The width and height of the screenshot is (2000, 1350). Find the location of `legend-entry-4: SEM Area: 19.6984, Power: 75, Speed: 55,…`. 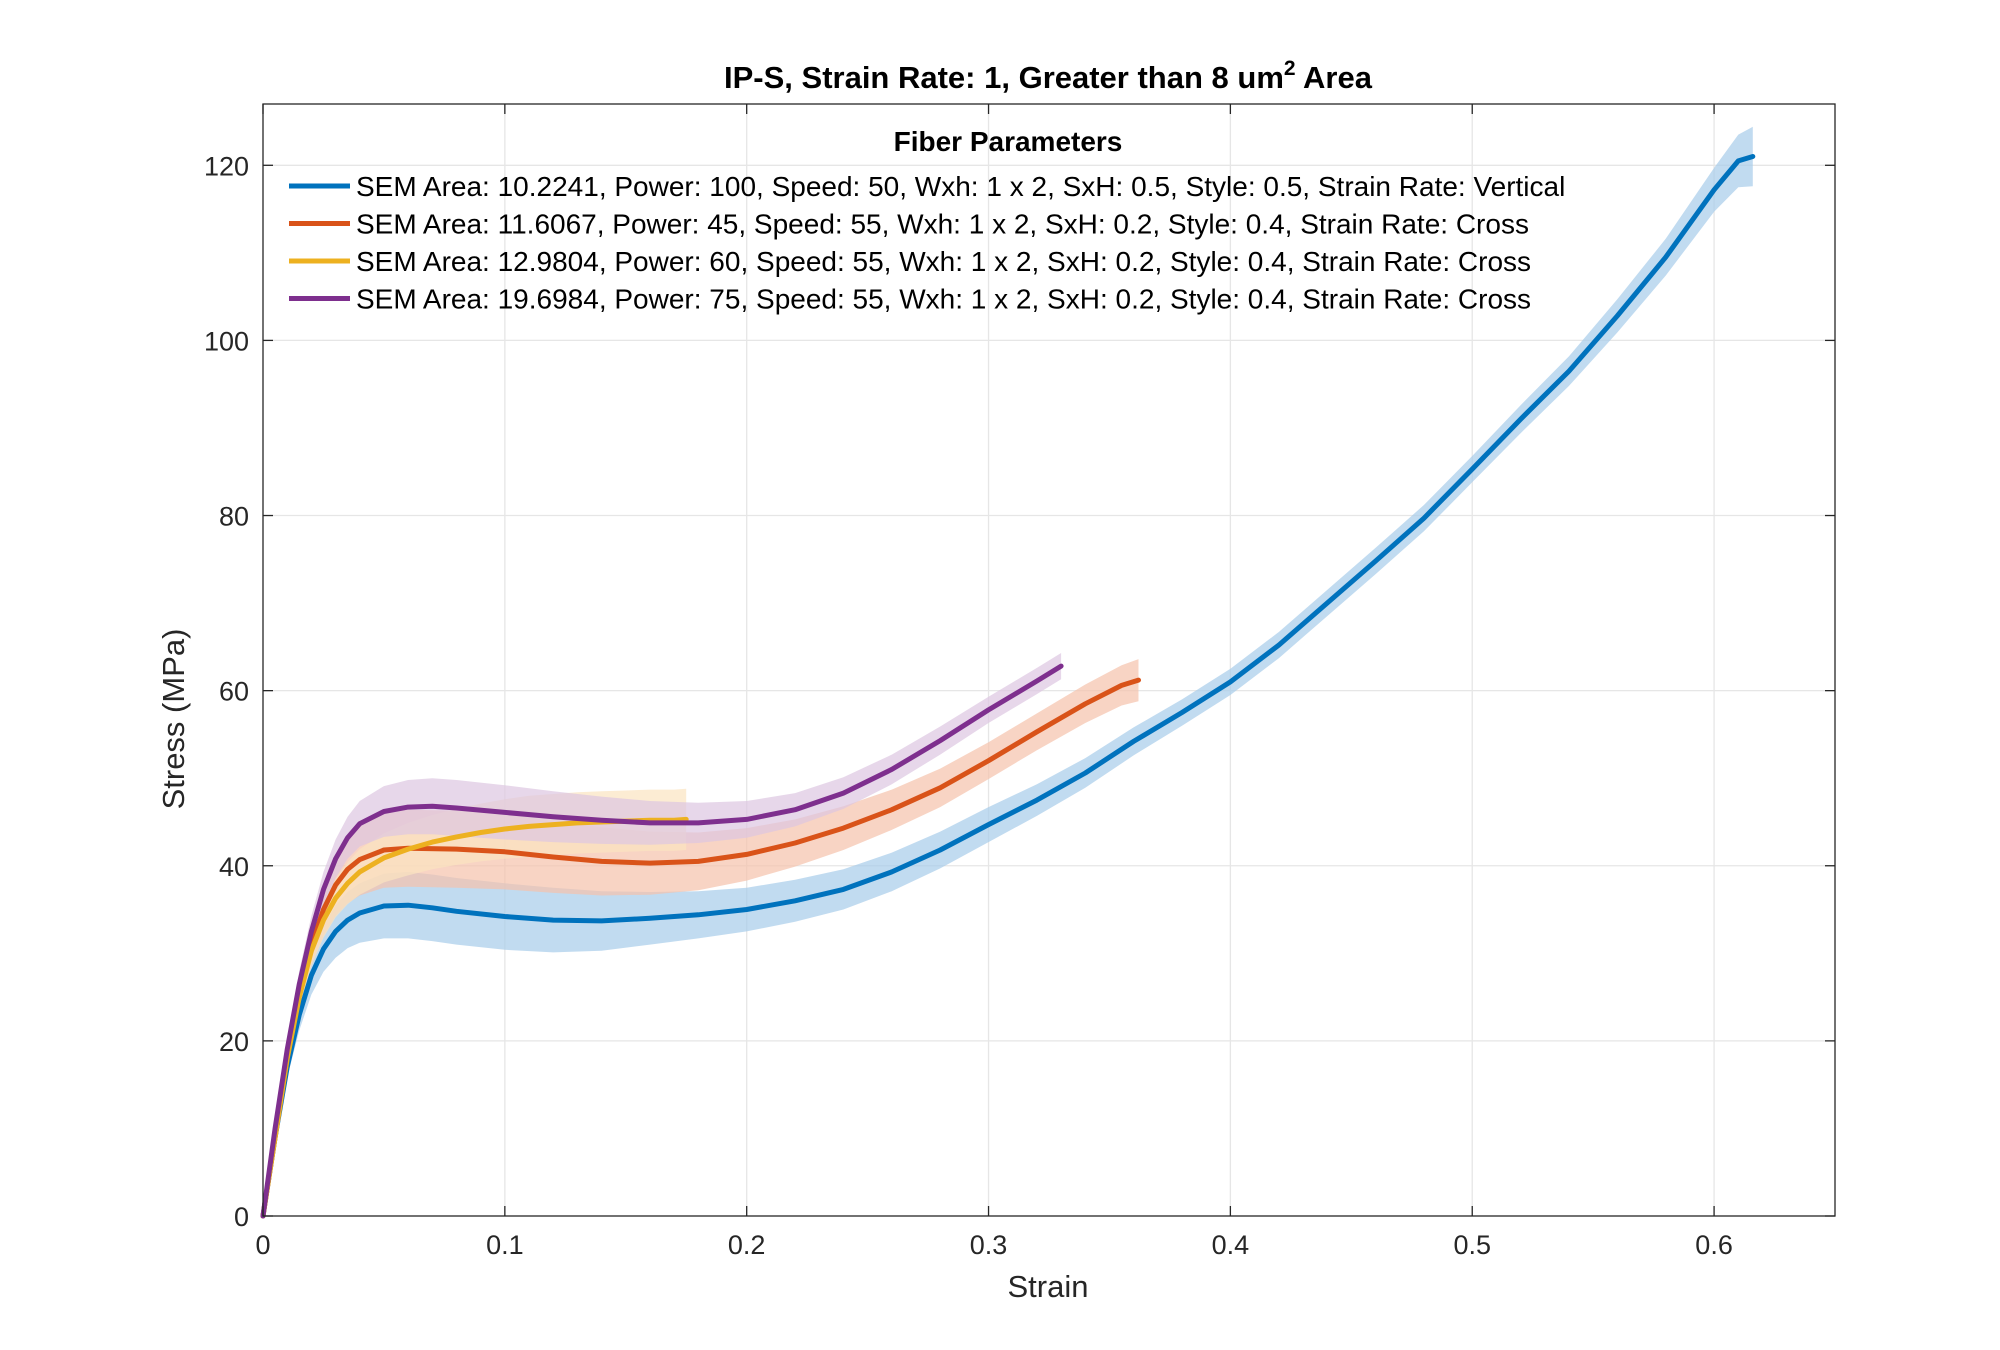

legend-entry-4: SEM Area: 19.6984, Power: 75, Speed: 55,… is located at coordinates (943, 299).